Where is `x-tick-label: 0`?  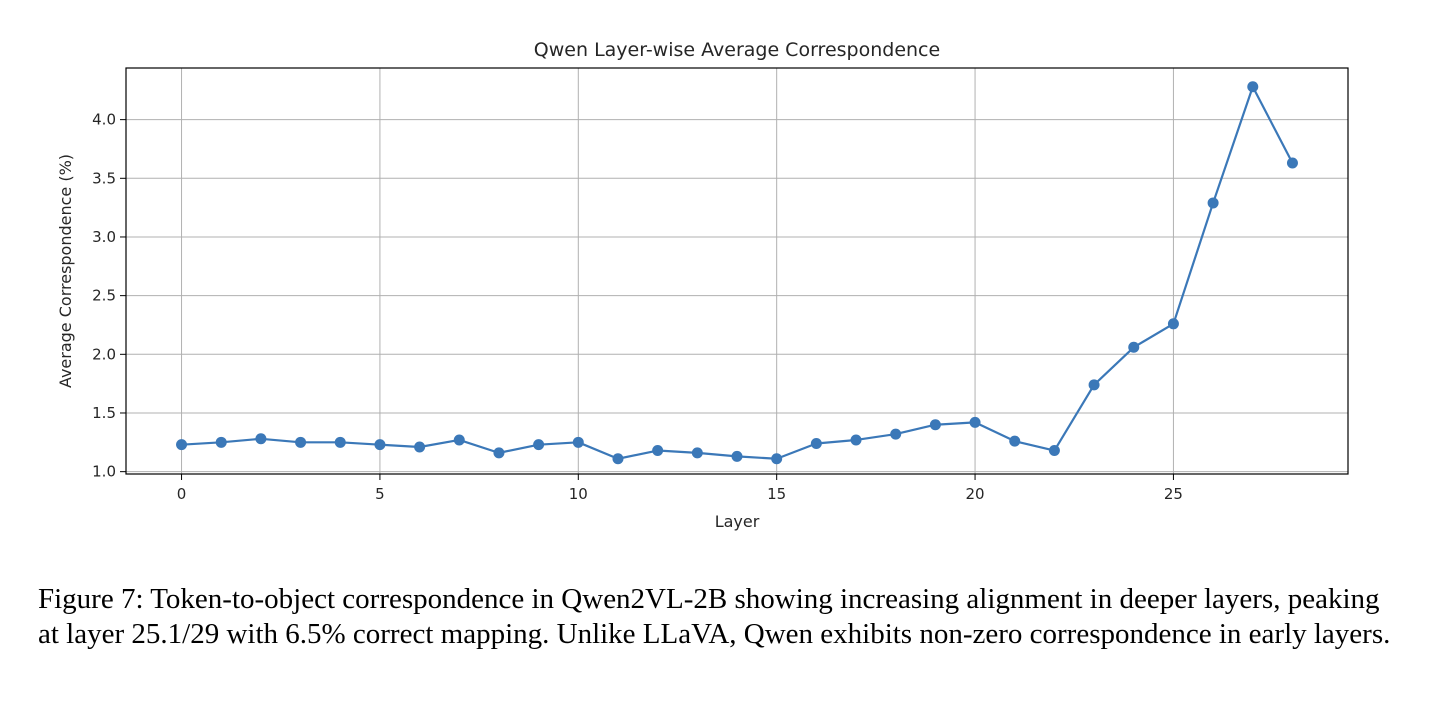
x-tick-label: 0 is located at coordinates (182, 494).